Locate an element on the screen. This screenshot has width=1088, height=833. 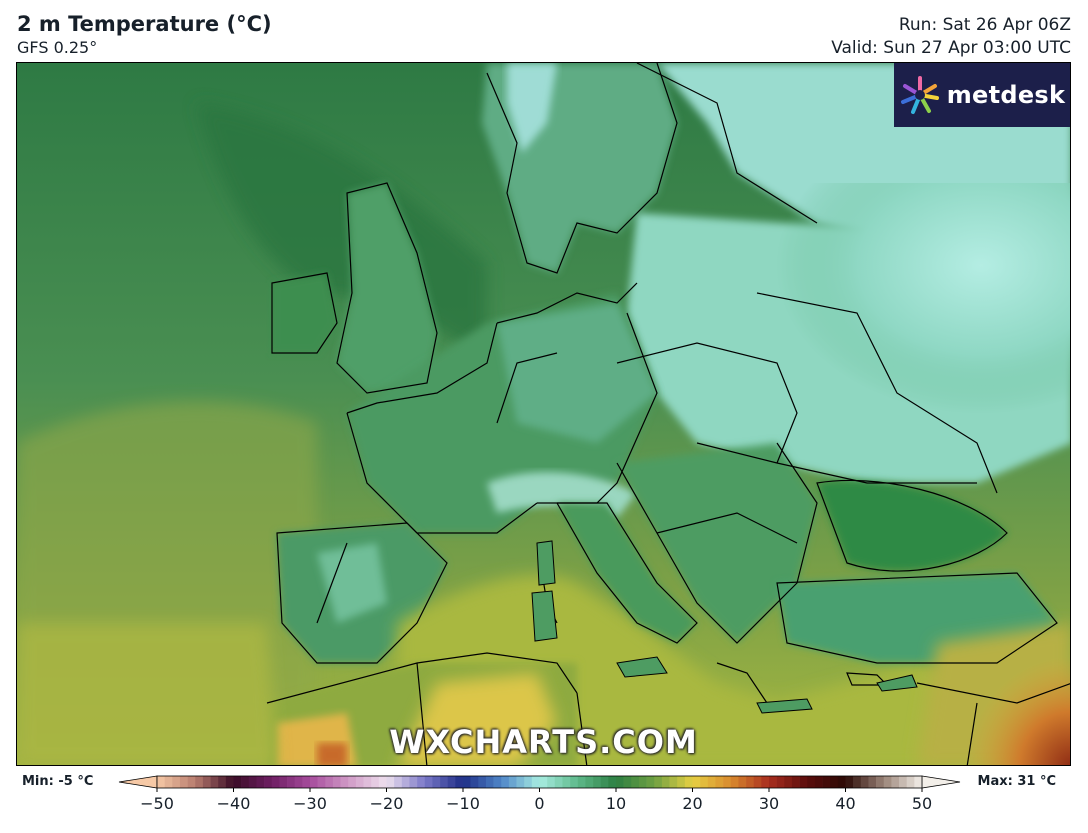
run-time: Run: Sat 26 Apr 06Z is located at coordinates (984, 25).